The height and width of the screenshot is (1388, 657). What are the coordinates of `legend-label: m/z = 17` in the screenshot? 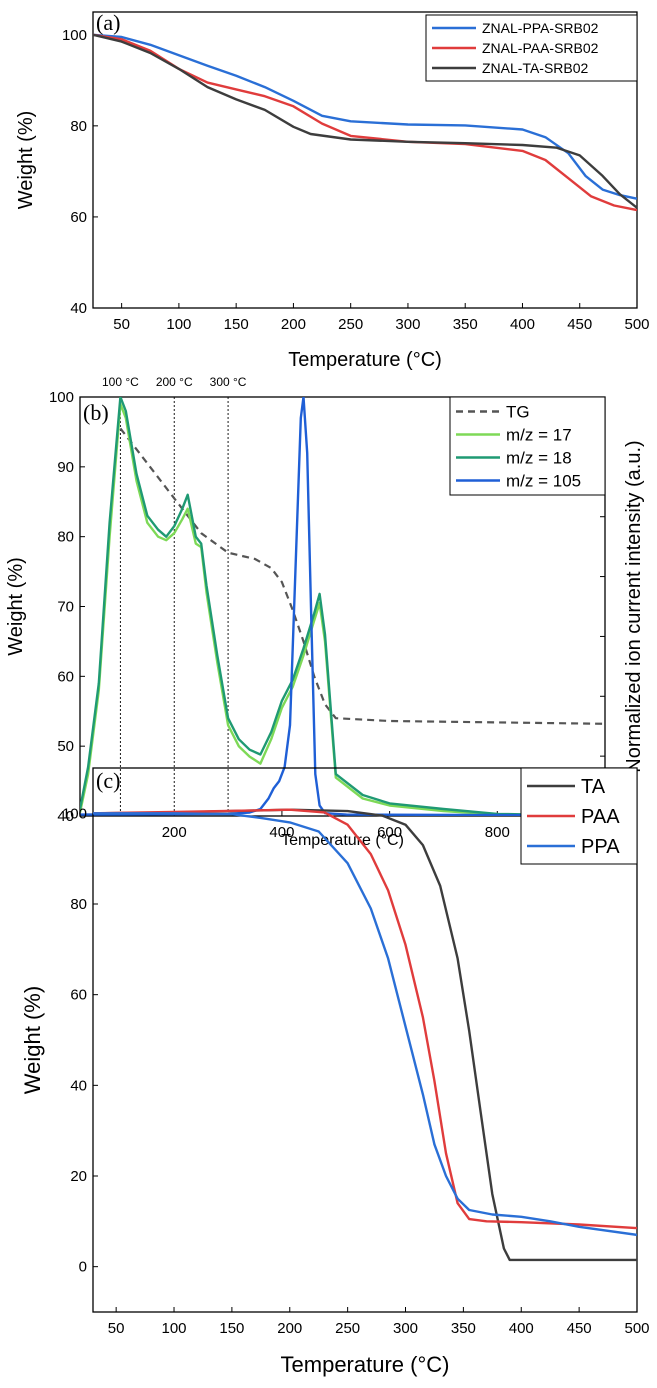 It's located at (539, 435).